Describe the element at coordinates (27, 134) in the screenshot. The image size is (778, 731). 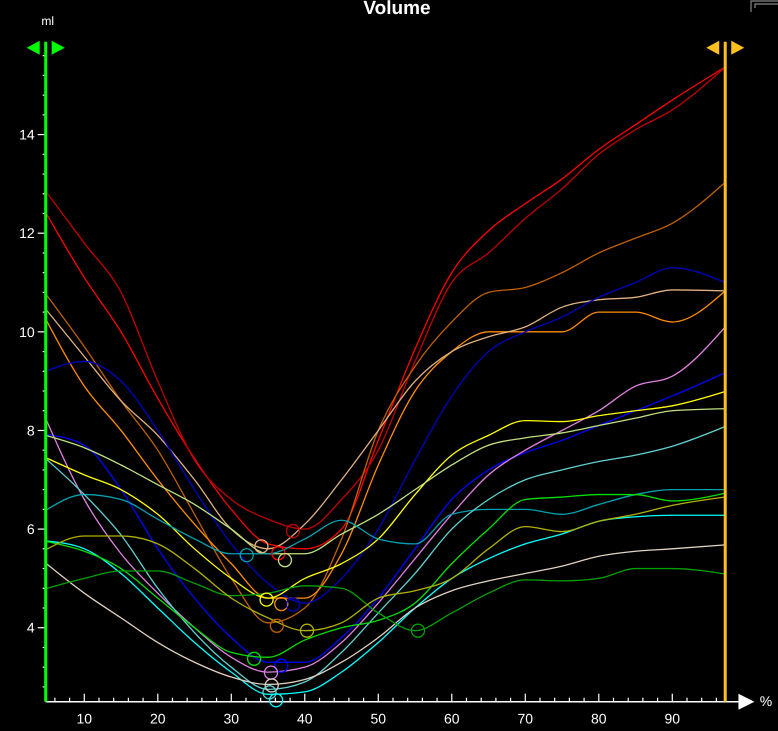
I see `y-tick-label: 14` at that location.